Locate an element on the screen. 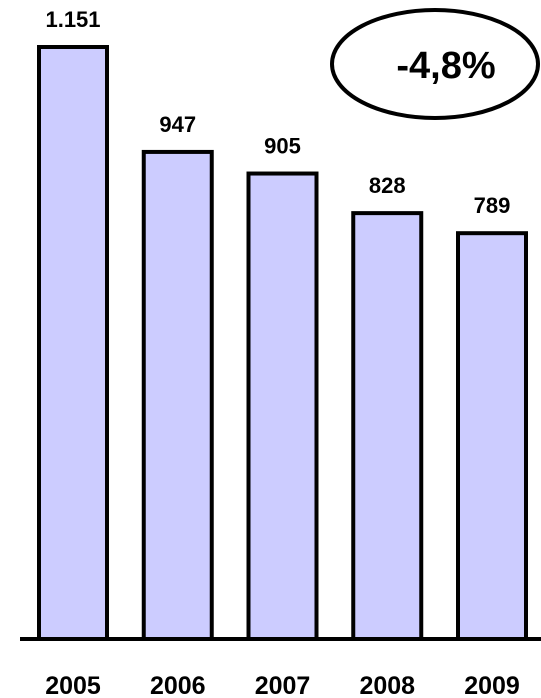 This screenshot has height=698, width=541. x-tick-label-2009: 2009 is located at coordinates (492, 685).